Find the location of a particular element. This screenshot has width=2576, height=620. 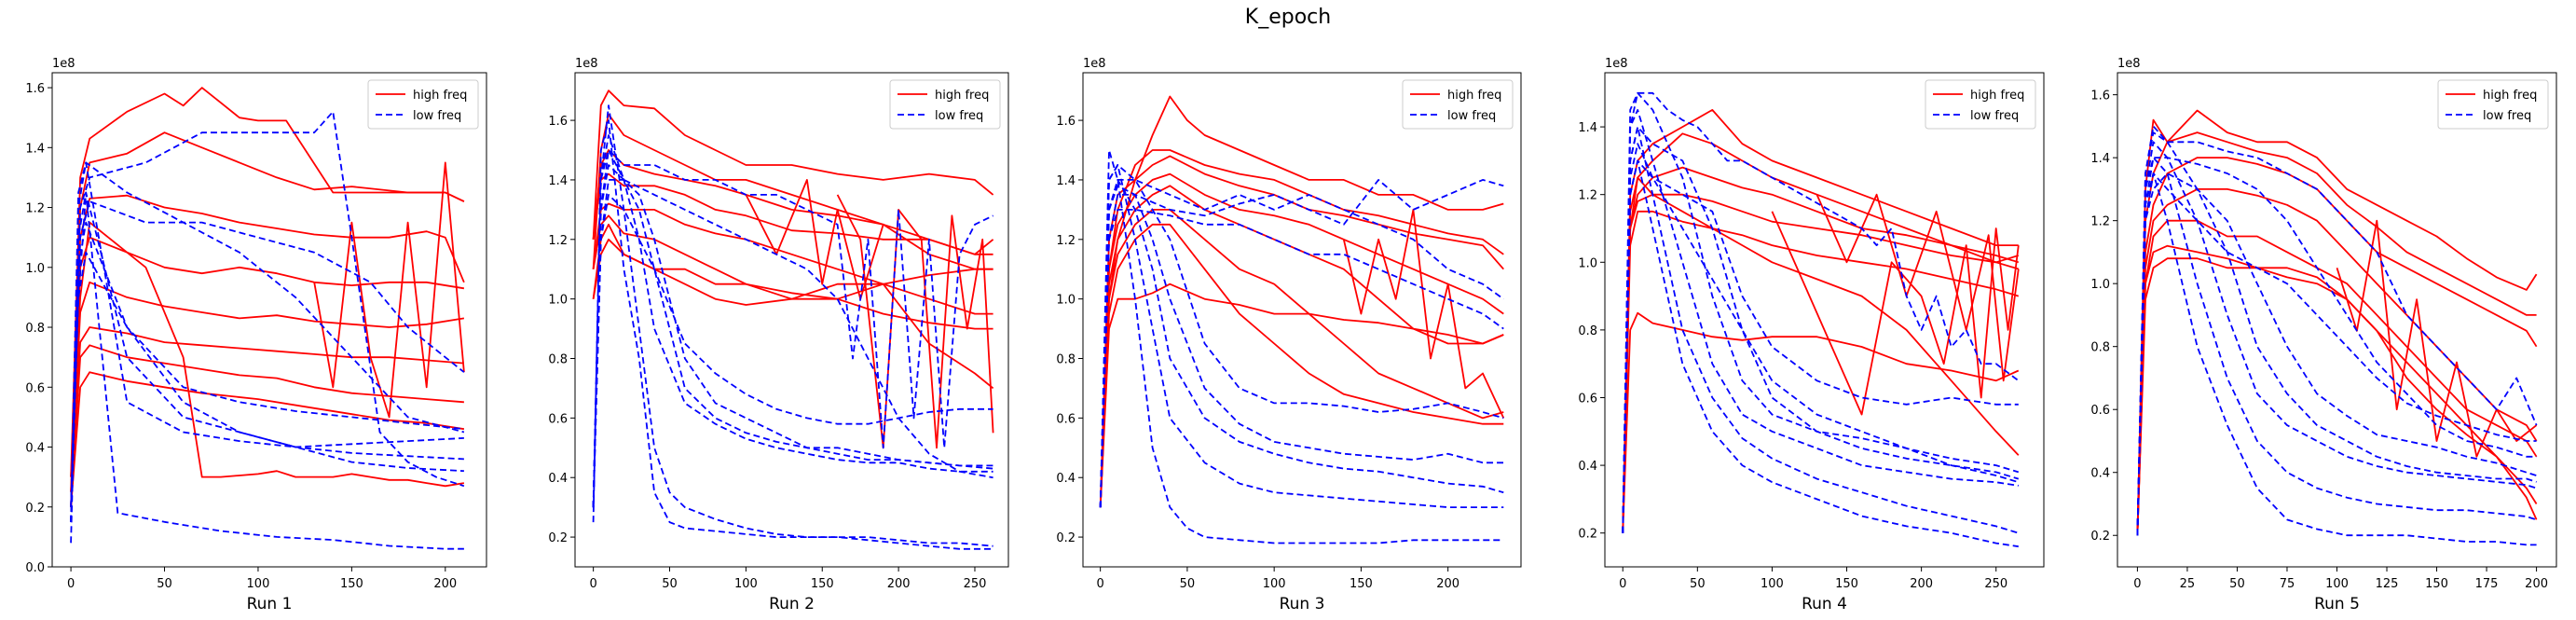

x-tick-label: 50 is located at coordinates (1188, 584).